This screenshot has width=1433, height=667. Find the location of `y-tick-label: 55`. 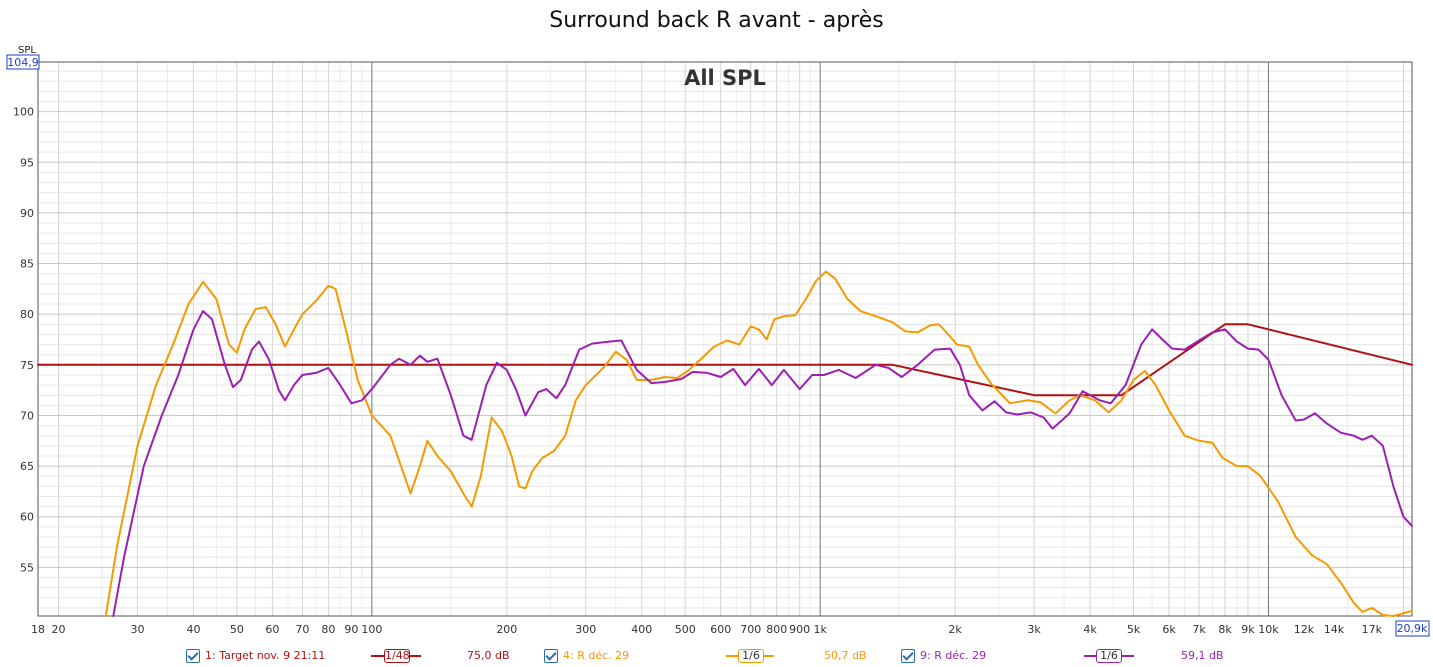

y-tick-label: 55 is located at coordinates (27, 567).